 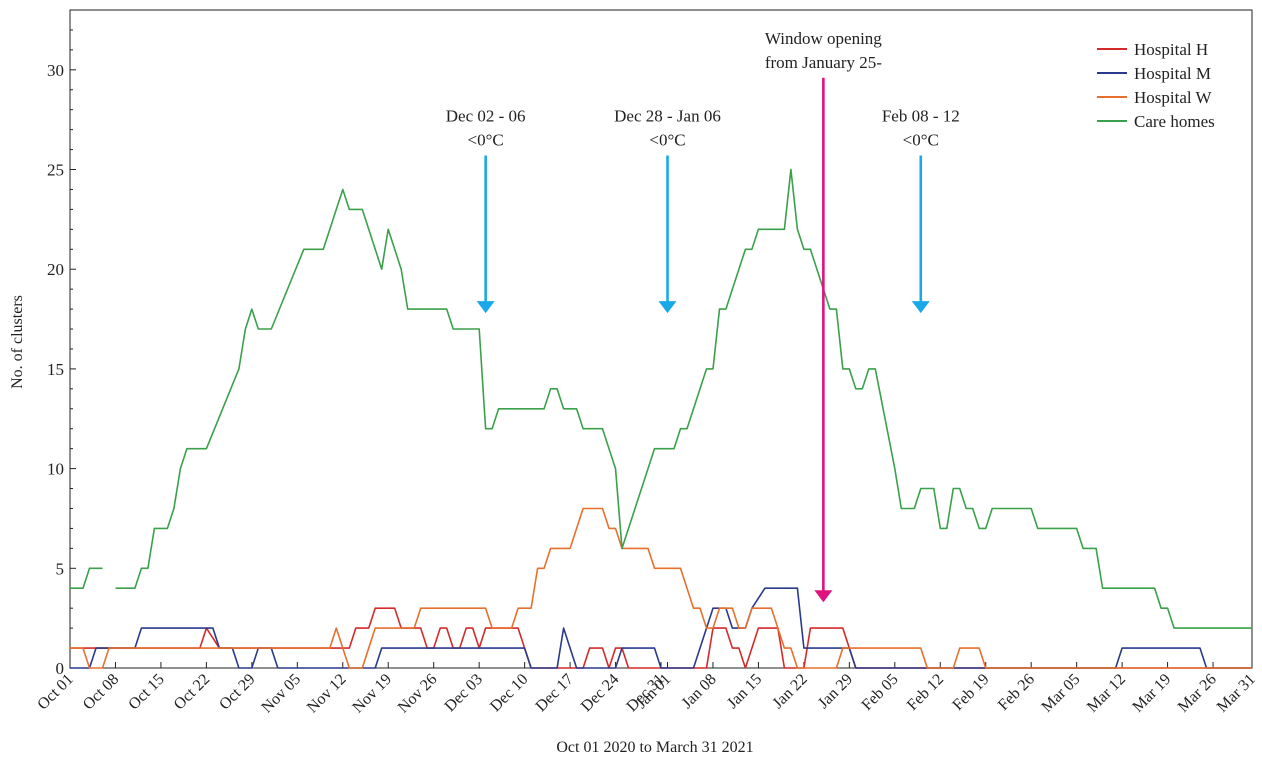 What do you see at coordinates (1106, 693) in the screenshot?
I see `x-tick-label: Mar 12` at bounding box center [1106, 693].